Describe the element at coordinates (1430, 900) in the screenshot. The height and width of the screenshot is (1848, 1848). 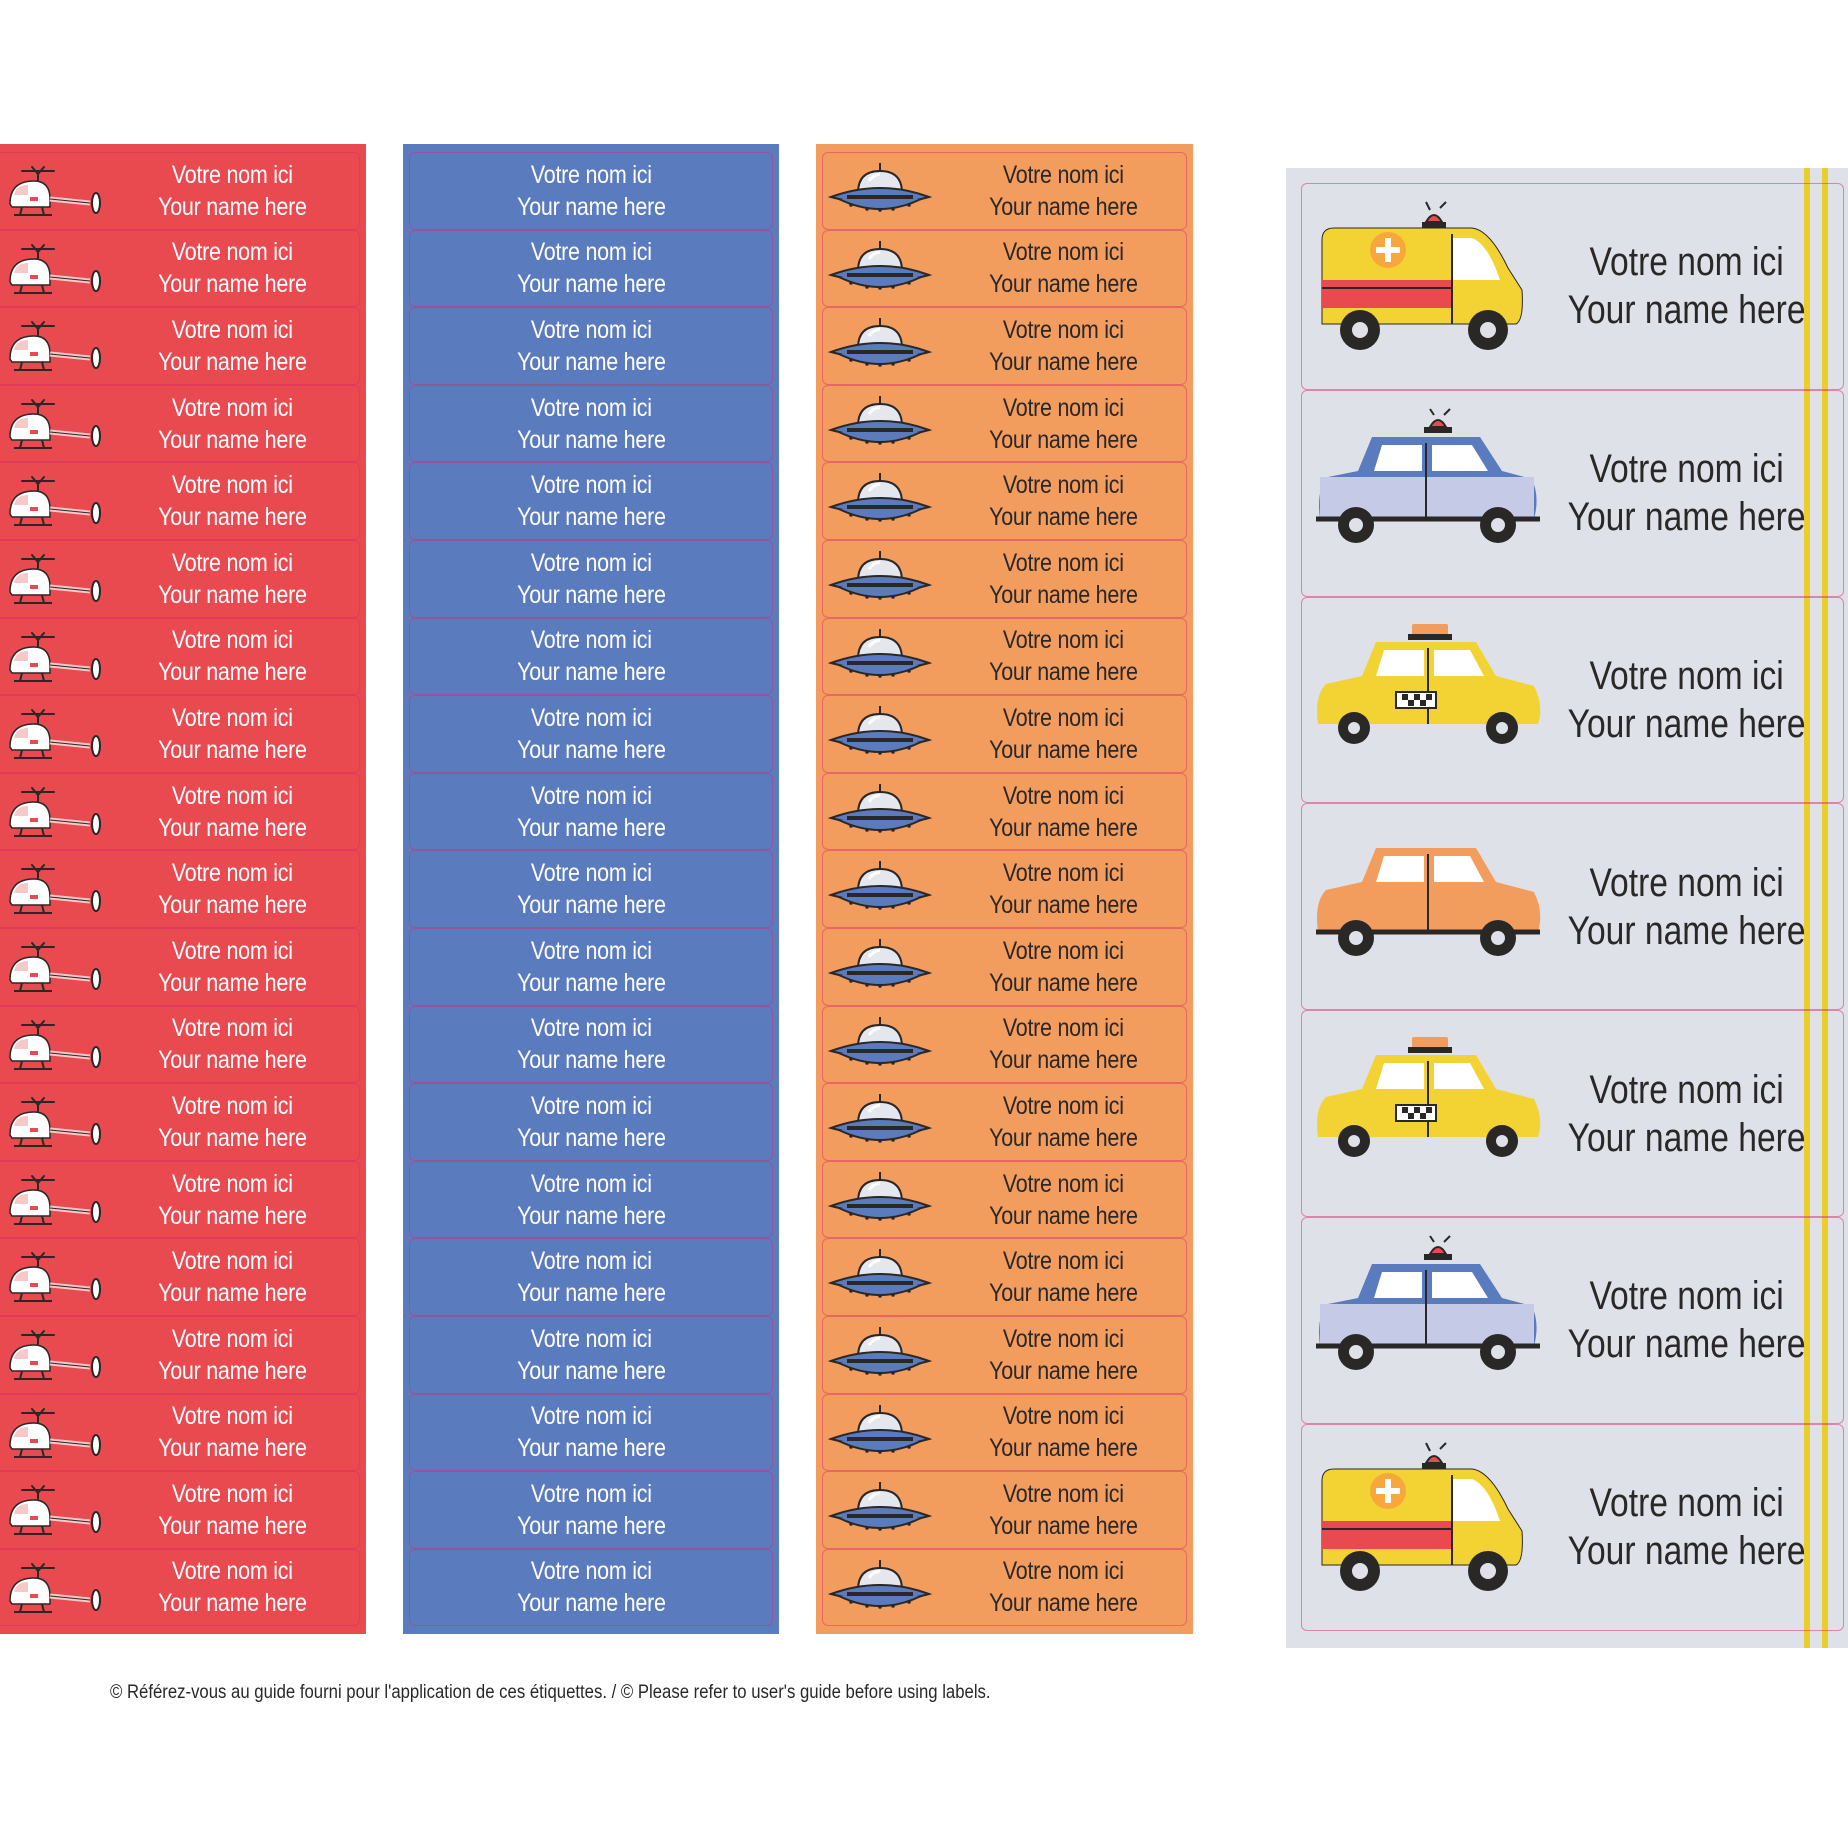
I see `orange-car-icon` at that location.